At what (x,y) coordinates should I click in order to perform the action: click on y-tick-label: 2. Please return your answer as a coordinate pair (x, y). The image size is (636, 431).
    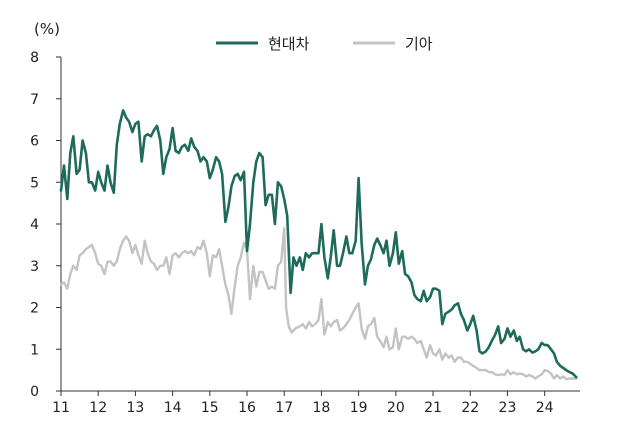
    Looking at the image, I should click on (34, 309).